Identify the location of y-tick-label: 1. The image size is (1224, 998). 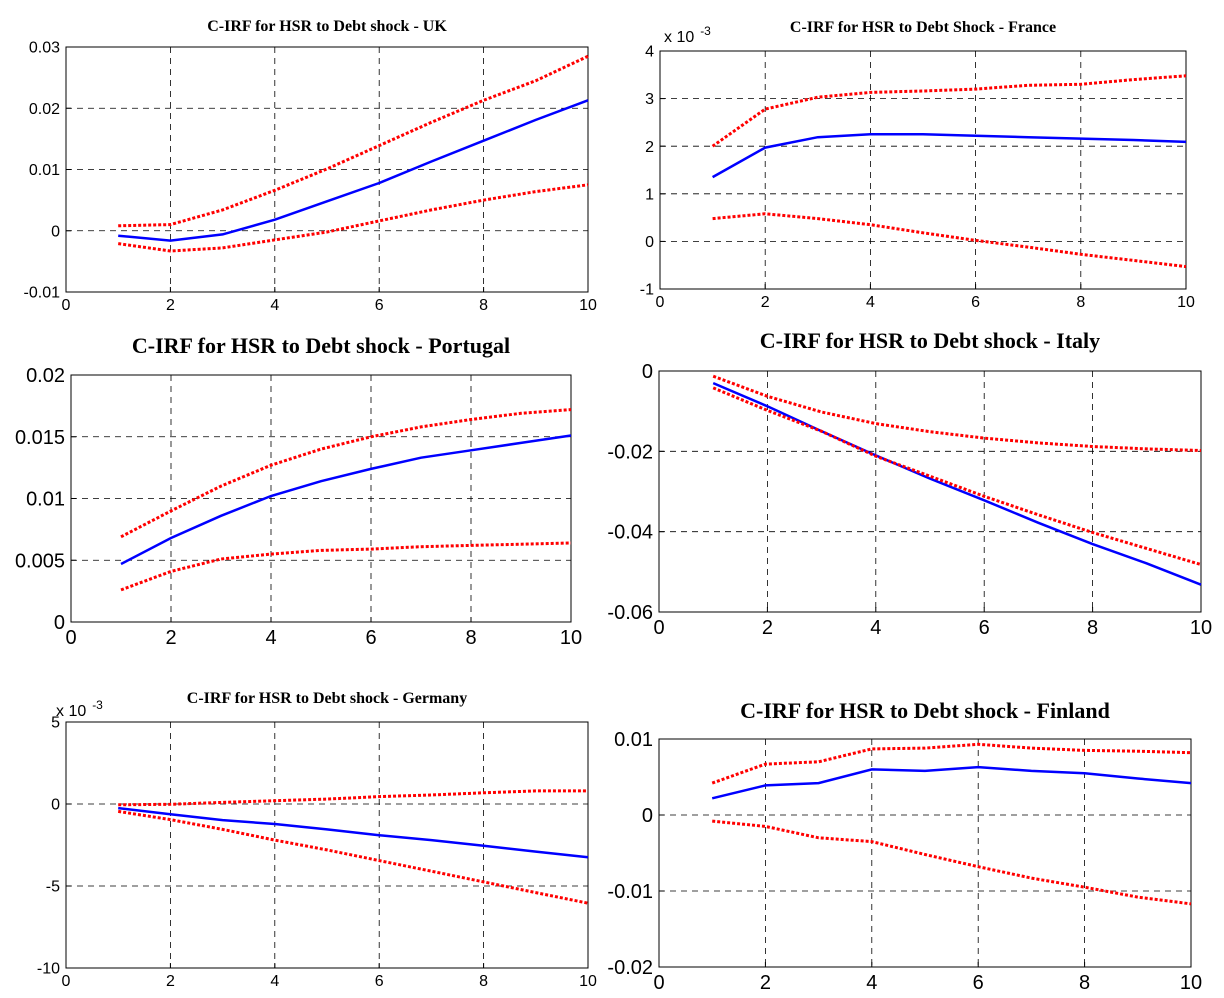
(649, 194).